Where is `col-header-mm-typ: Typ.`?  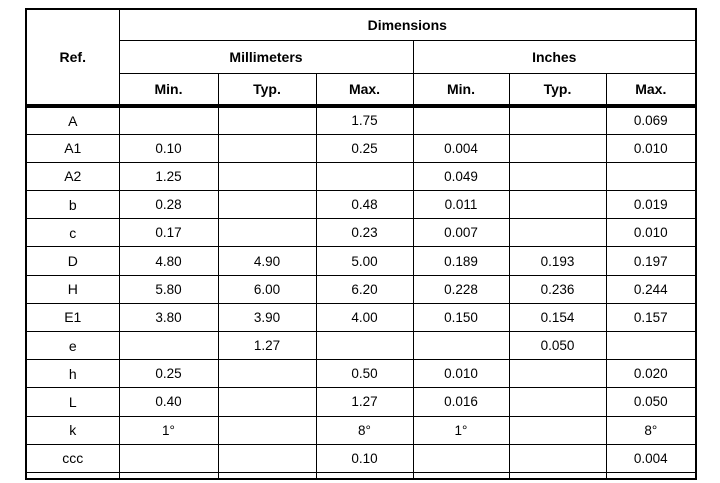 col-header-mm-typ: Typ. is located at coordinates (267, 89).